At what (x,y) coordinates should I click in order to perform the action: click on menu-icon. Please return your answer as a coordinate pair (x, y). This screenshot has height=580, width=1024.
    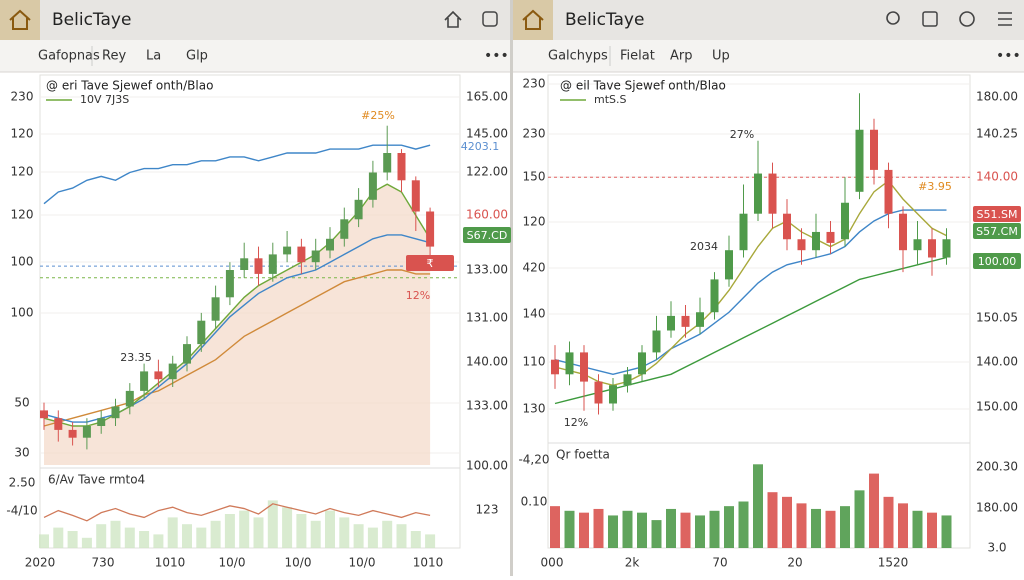
    Looking at the image, I should click on (1005, 19).